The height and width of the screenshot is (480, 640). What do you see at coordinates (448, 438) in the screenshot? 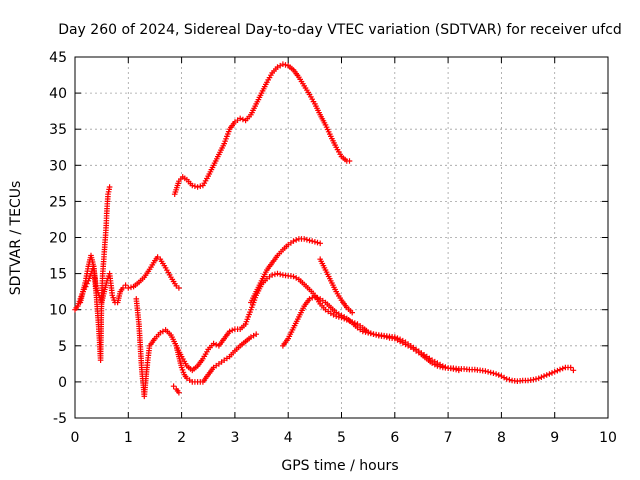
I see `x-tick-label: 7` at bounding box center [448, 438].